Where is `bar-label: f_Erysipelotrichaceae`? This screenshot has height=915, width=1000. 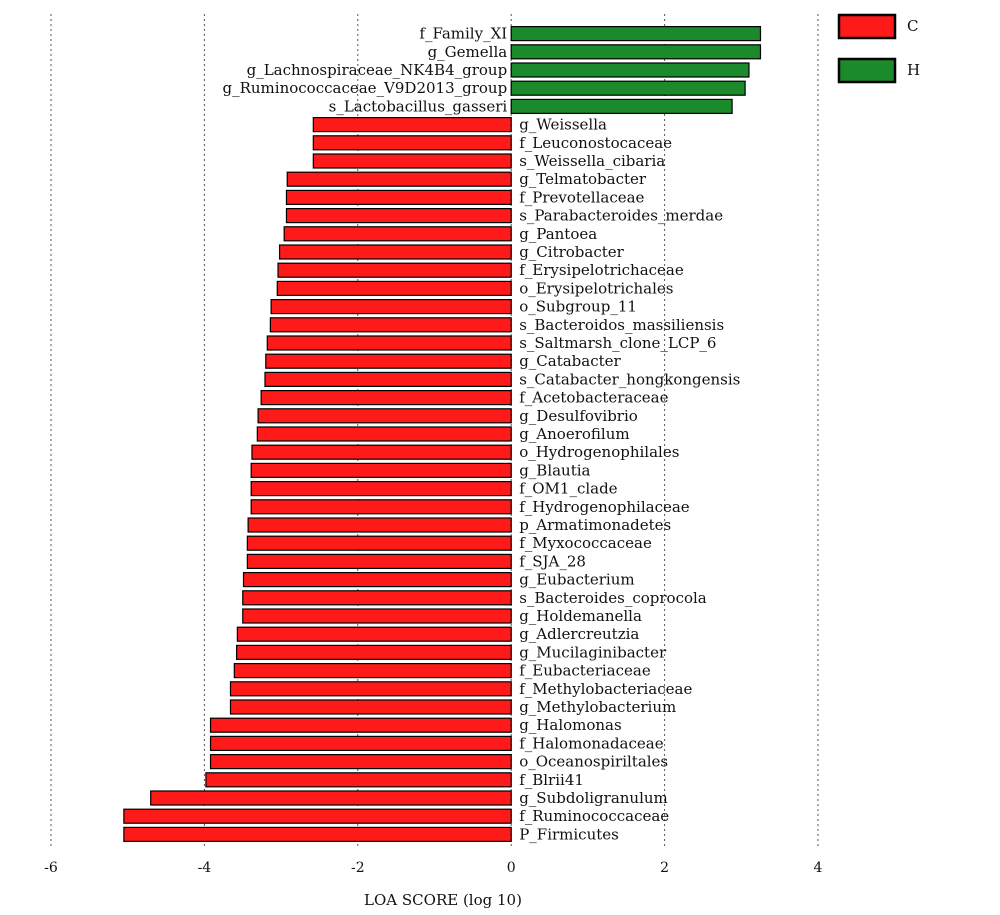
bar-label: f_Erysipelotrichaceae is located at coordinates (601, 270).